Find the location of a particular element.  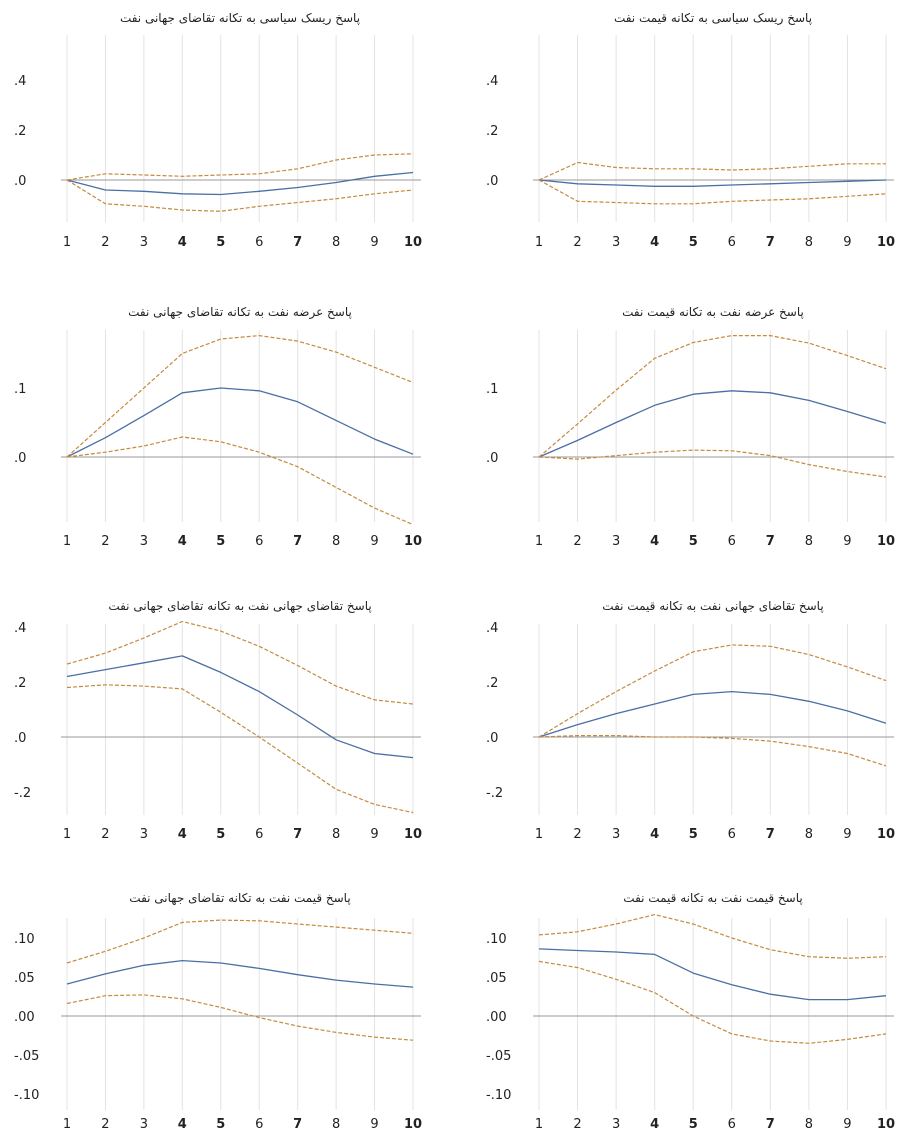

panel-title: پاسخ تقاضای جهانی نفت به تکانه قیمت نفت is located at coordinates (712, 606).